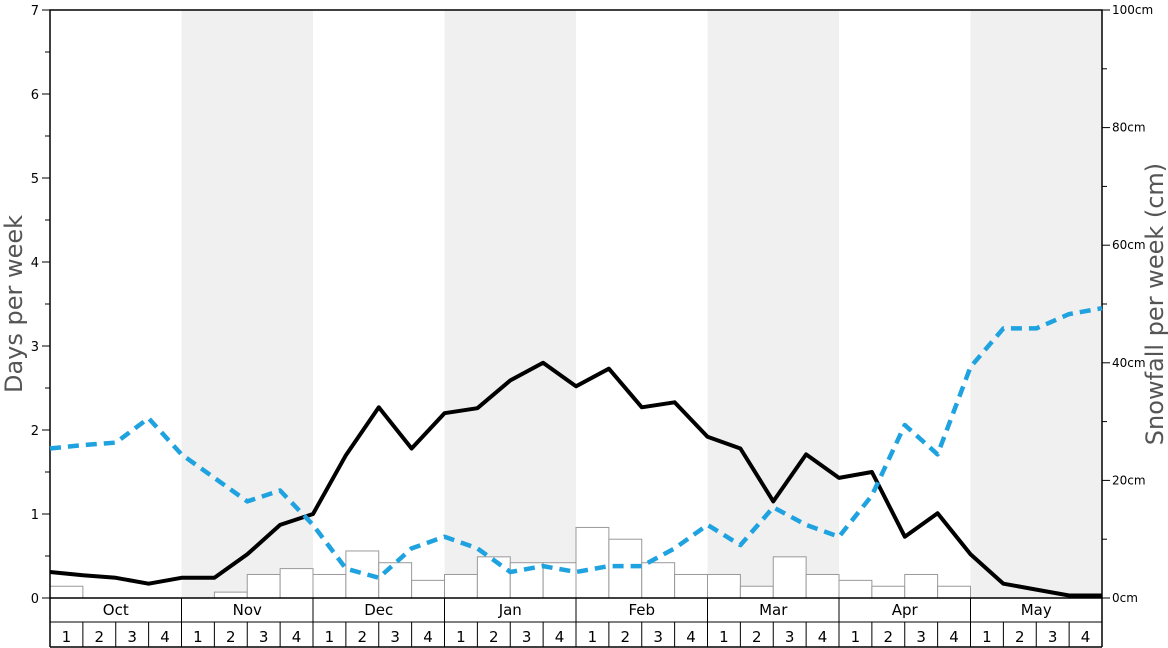 Image resolution: width=1168 pixels, height=648 pixels. What do you see at coordinates (14, 304) in the screenshot?
I see `y-axis-left-title: Days per week` at bounding box center [14, 304].